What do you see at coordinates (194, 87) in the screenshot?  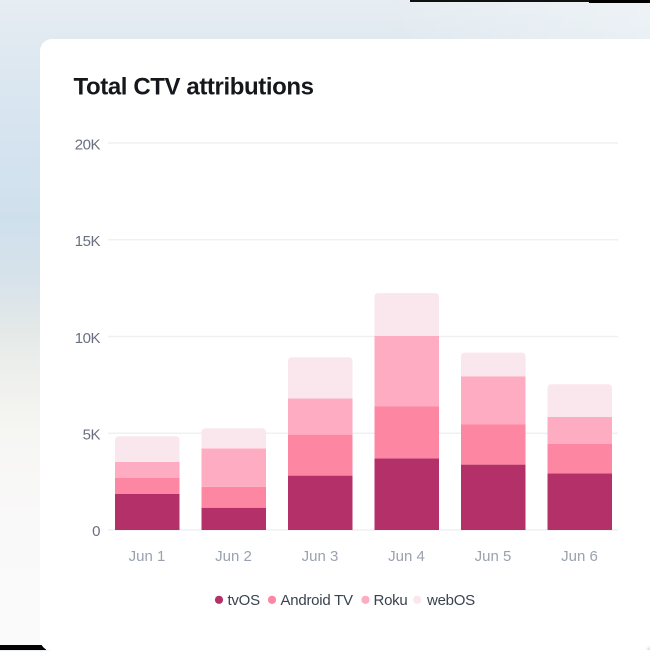 I see `svg-text: Total CTV attributions` at bounding box center [194, 87].